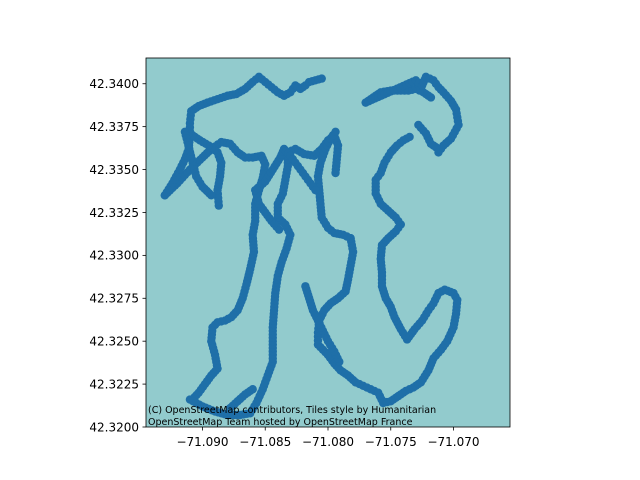 The height and width of the screenshot is (480, 640). I want to click on y-tick-label: 42.3375, so click(114, 127).